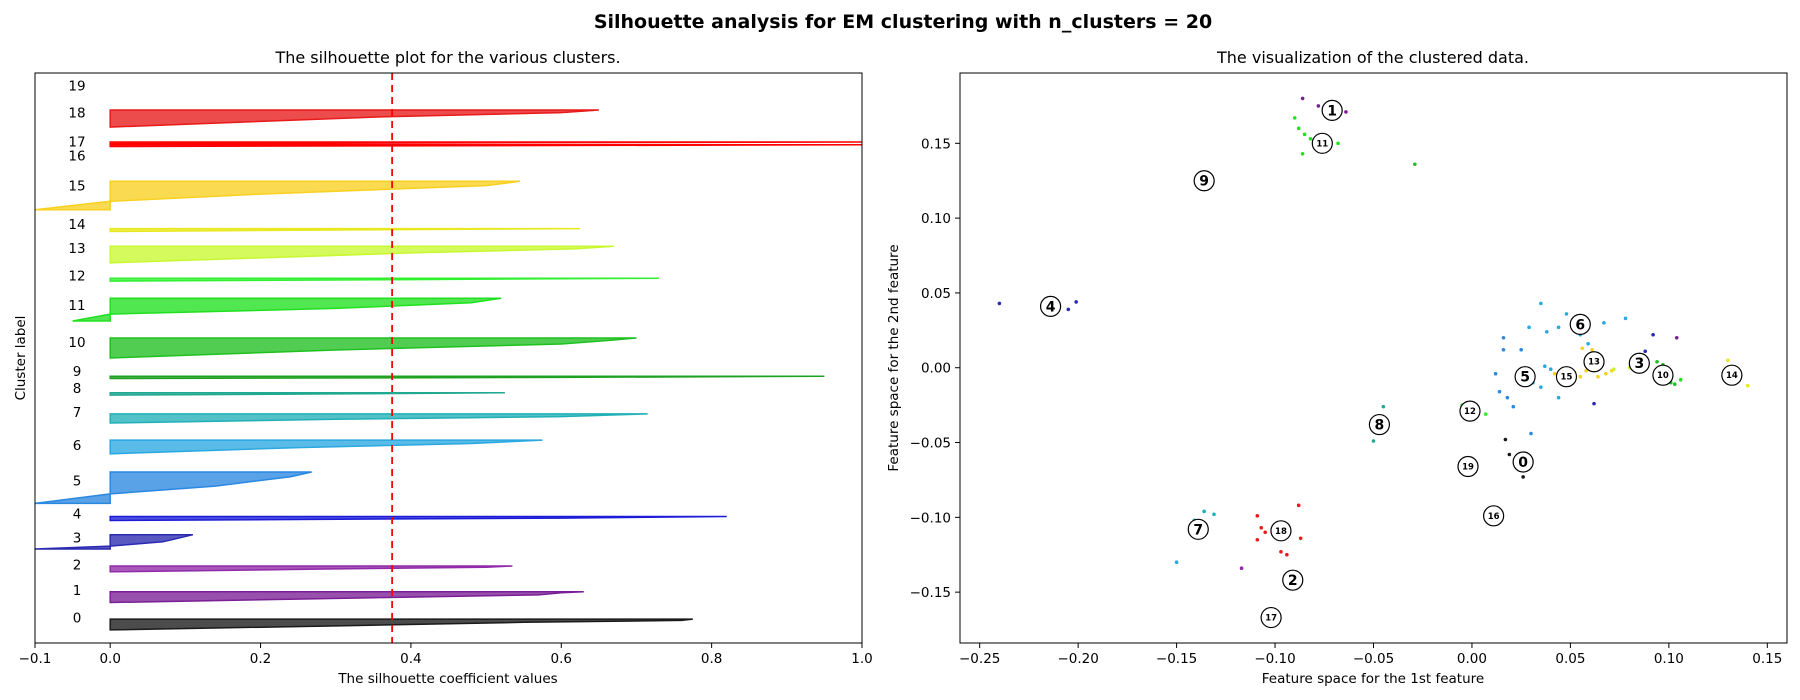 This screenshot has height=700, width=1800. I want to click on cluster-label-6: 6, so click(77, 446).